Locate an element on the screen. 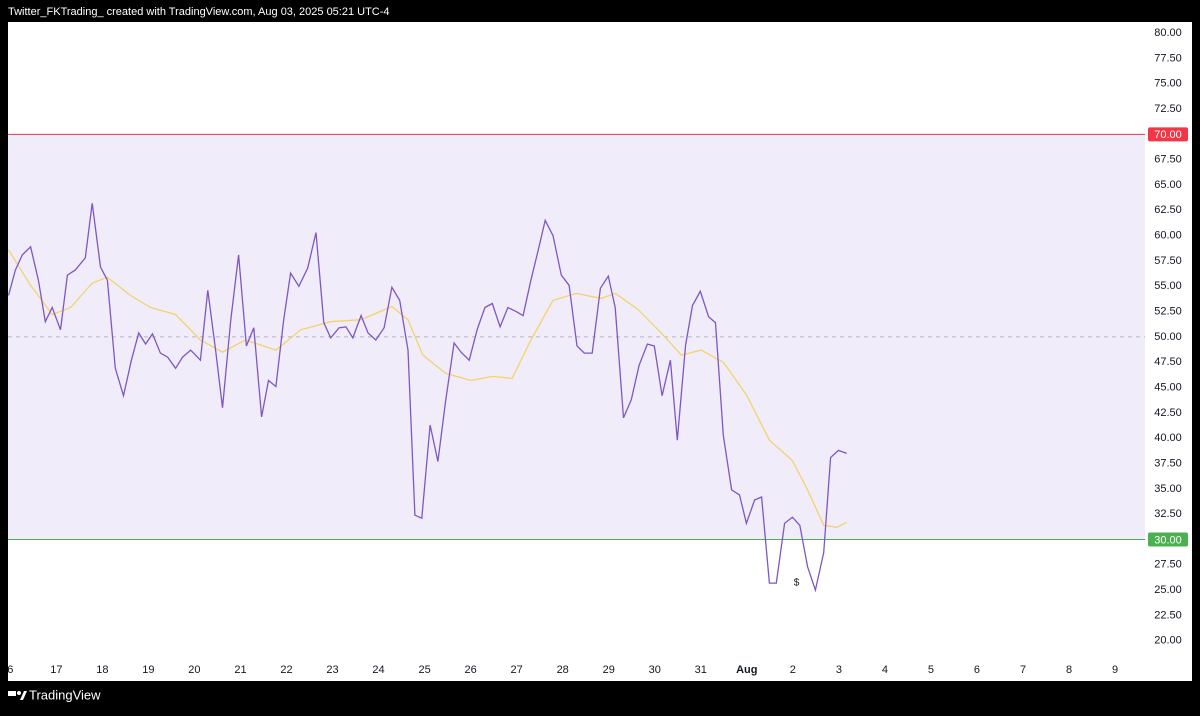 The image size is (1200, 716). y-tick-label: 27.50 is located at coordinates (1168, 565).